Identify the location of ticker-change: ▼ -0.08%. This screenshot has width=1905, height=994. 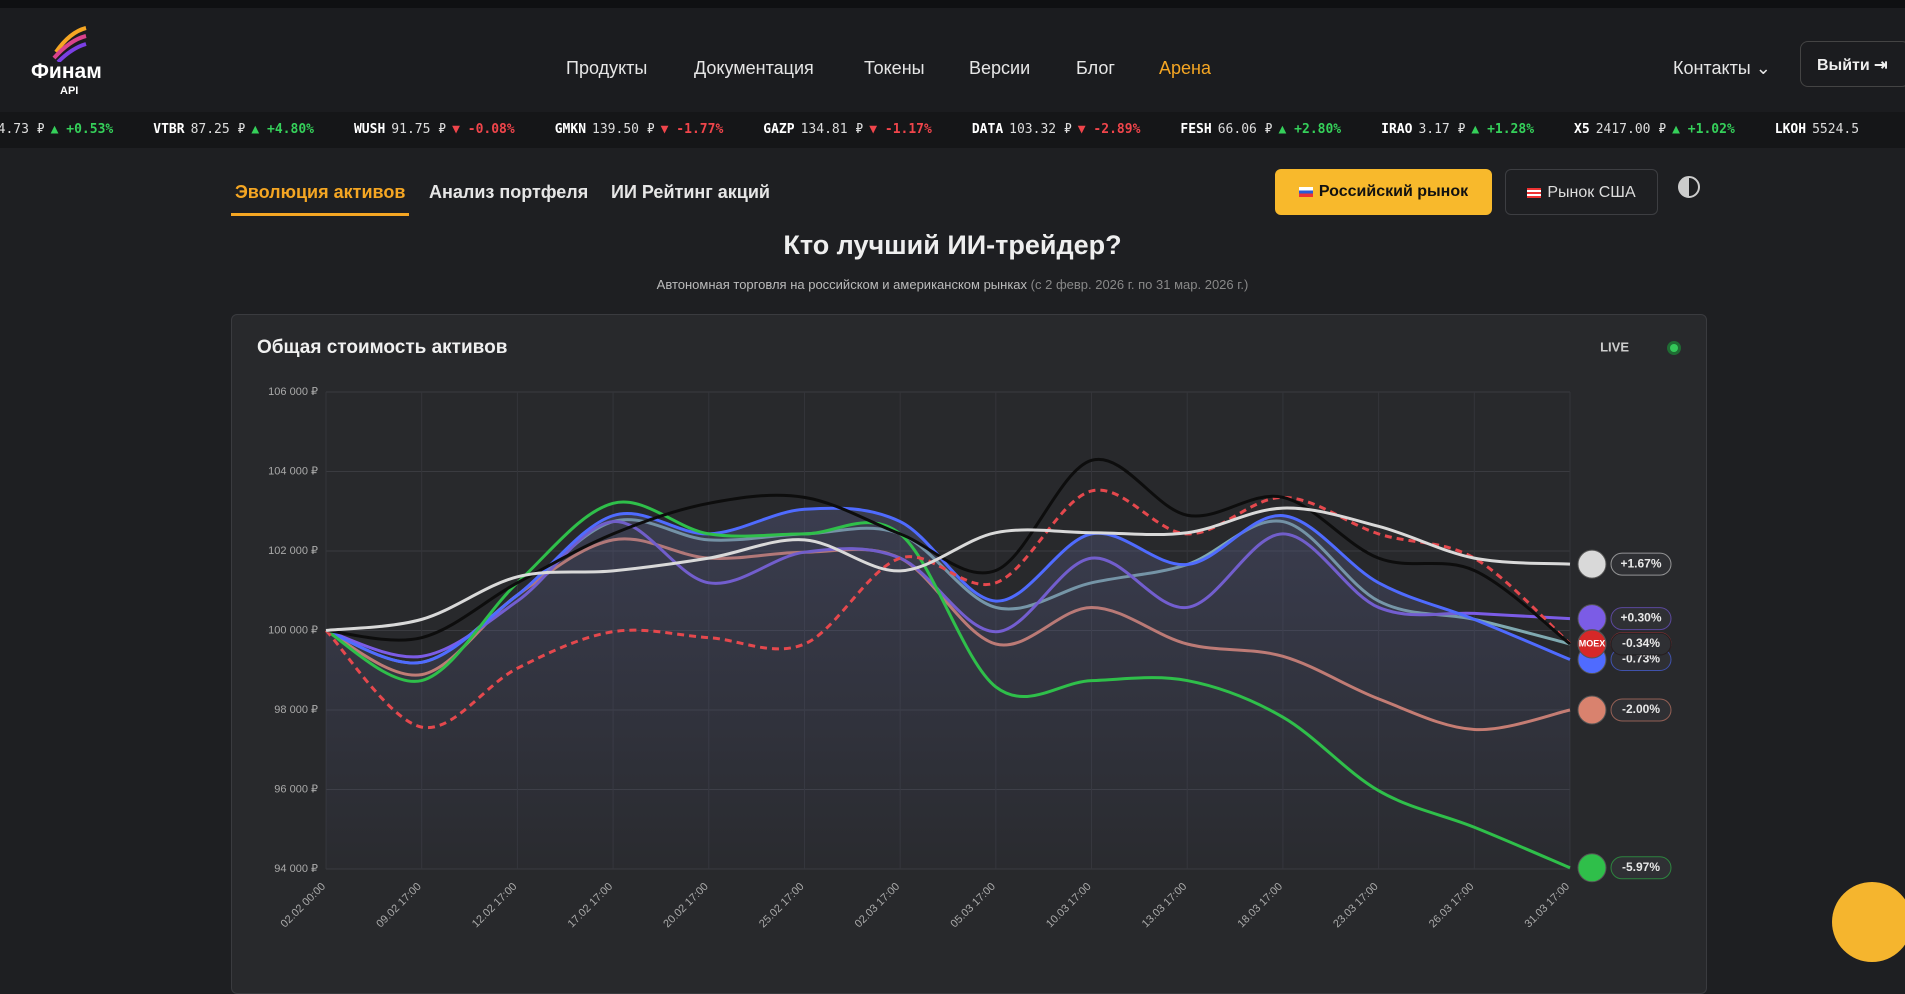
(483, 129).